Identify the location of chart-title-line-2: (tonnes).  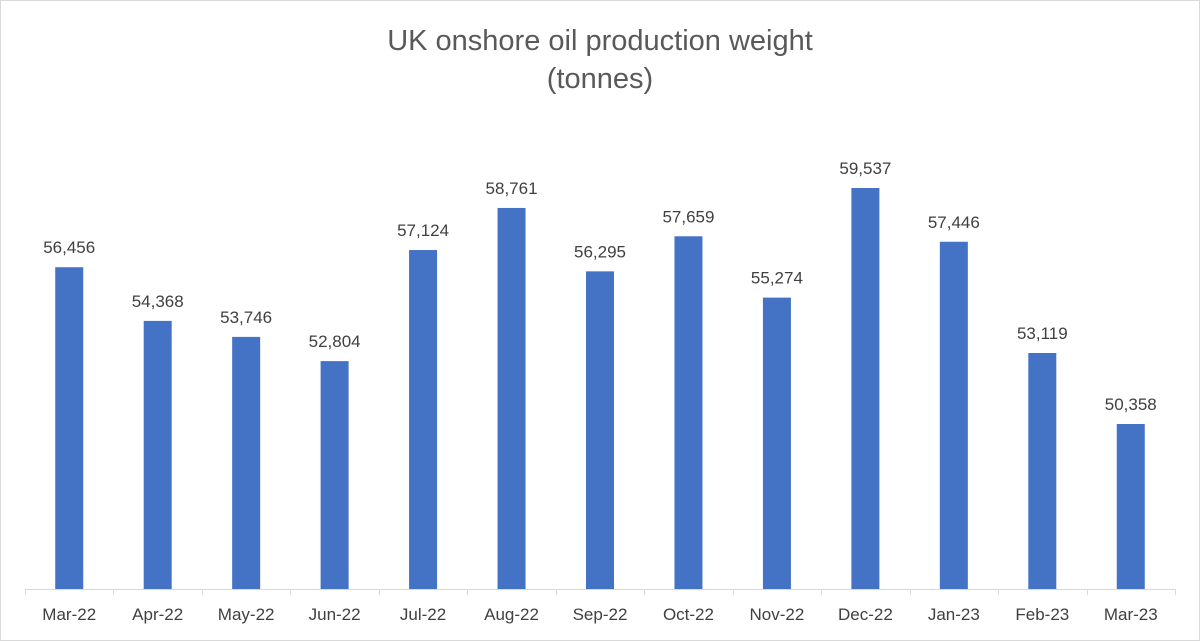
(600, 79).